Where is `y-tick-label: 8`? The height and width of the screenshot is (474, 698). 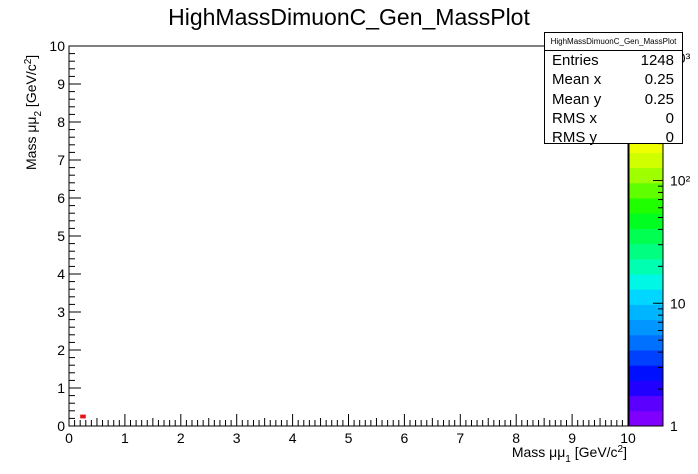
y-tick-label: 8 is located at coordinates (61, 122).